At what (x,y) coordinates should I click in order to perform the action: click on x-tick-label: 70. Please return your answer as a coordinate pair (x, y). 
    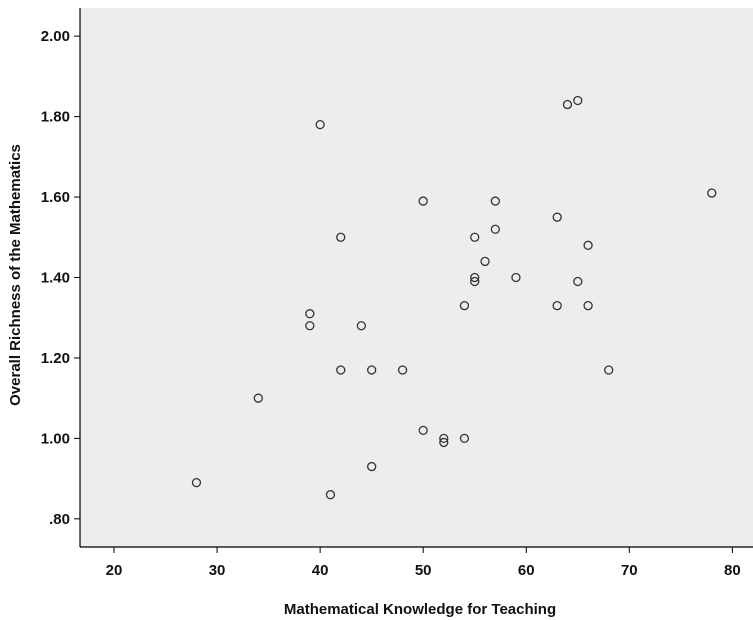
    Looking at the image, I should click on (629, 570).